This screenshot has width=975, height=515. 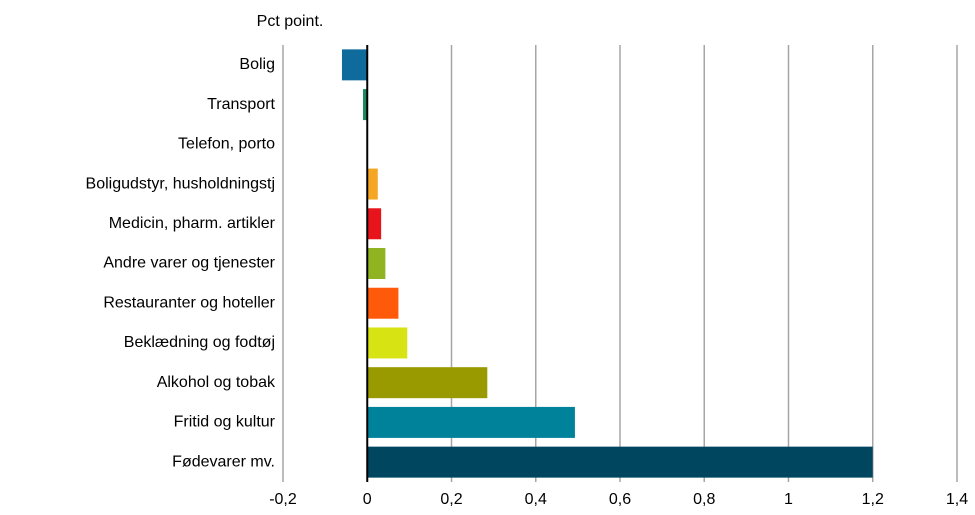 What do you see at coordinates (957, 499) in the screenshot?
I see `x-tick-label: 1,4` at bounding box center [957, 499].